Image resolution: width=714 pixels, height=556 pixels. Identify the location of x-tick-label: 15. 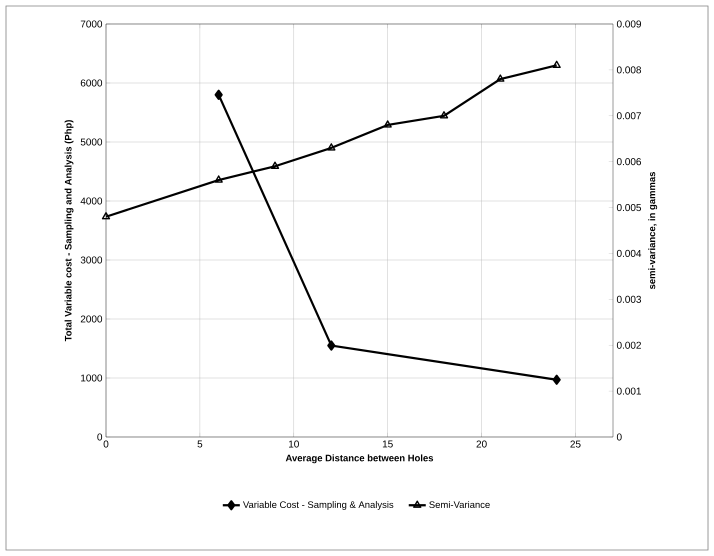
(387, 444).